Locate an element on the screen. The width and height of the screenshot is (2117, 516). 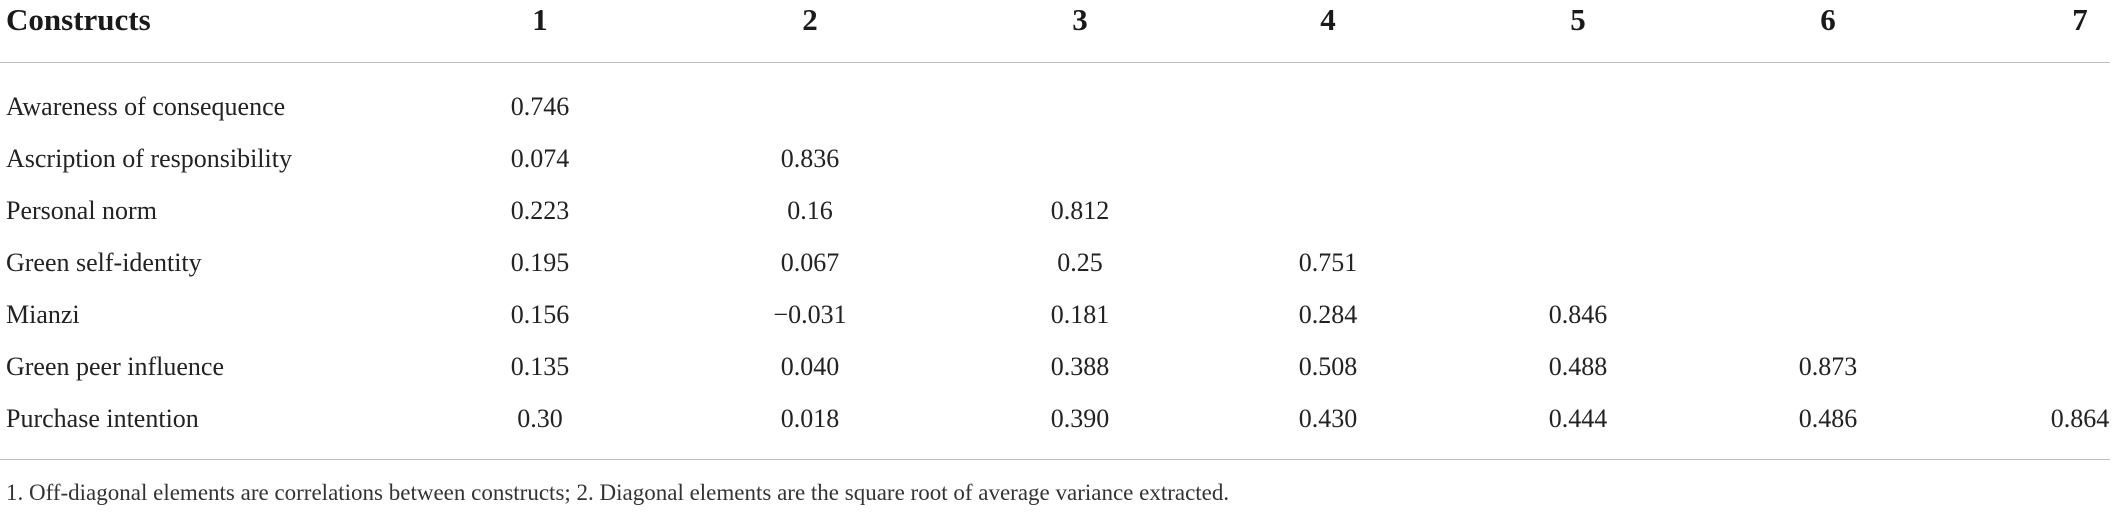
table-cell: 0.390 is located at coordinates (1080, 418).